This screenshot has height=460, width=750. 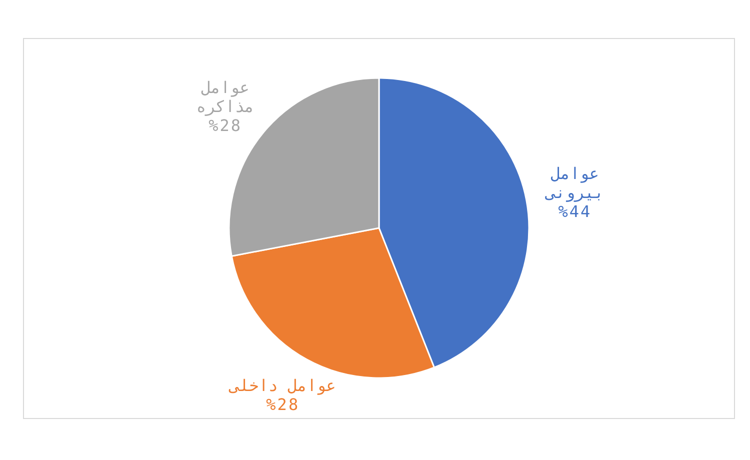 I want to click on slice-label: عوامل داخلی, so click(x=282, y=386).